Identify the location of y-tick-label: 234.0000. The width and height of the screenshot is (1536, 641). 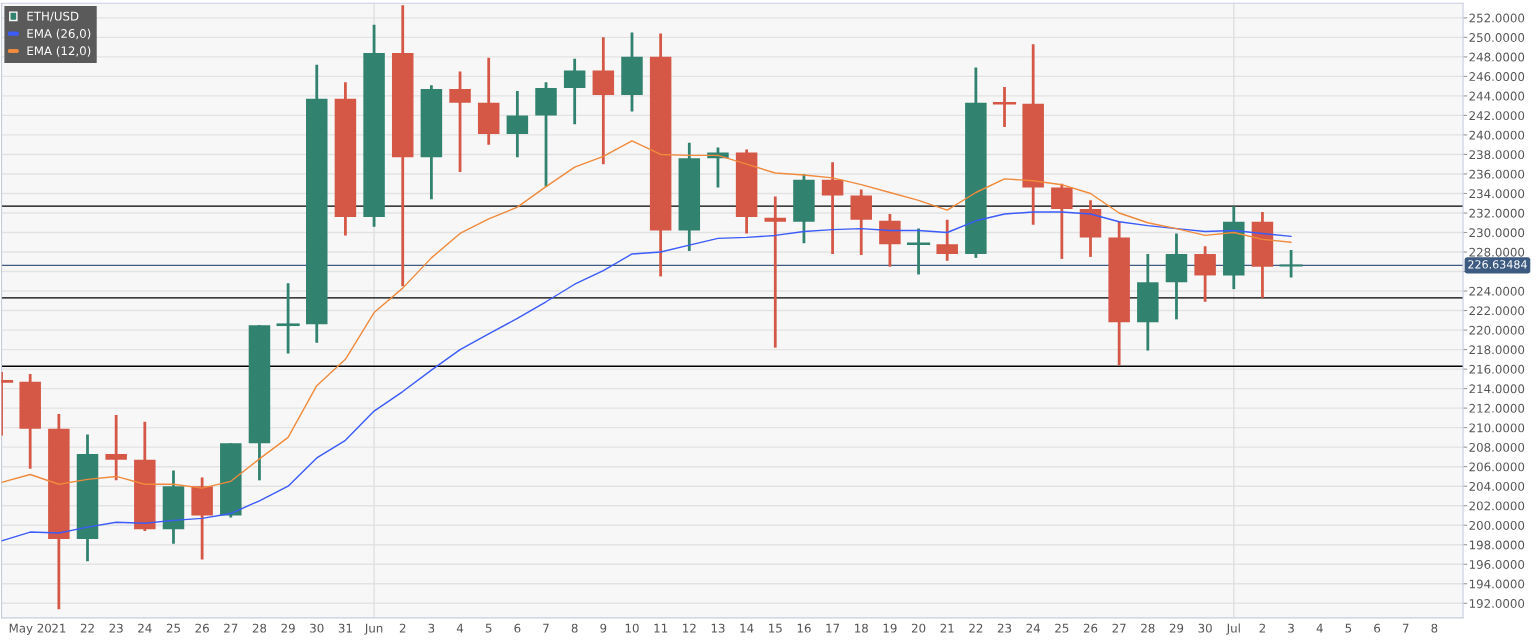
(1497, 194).